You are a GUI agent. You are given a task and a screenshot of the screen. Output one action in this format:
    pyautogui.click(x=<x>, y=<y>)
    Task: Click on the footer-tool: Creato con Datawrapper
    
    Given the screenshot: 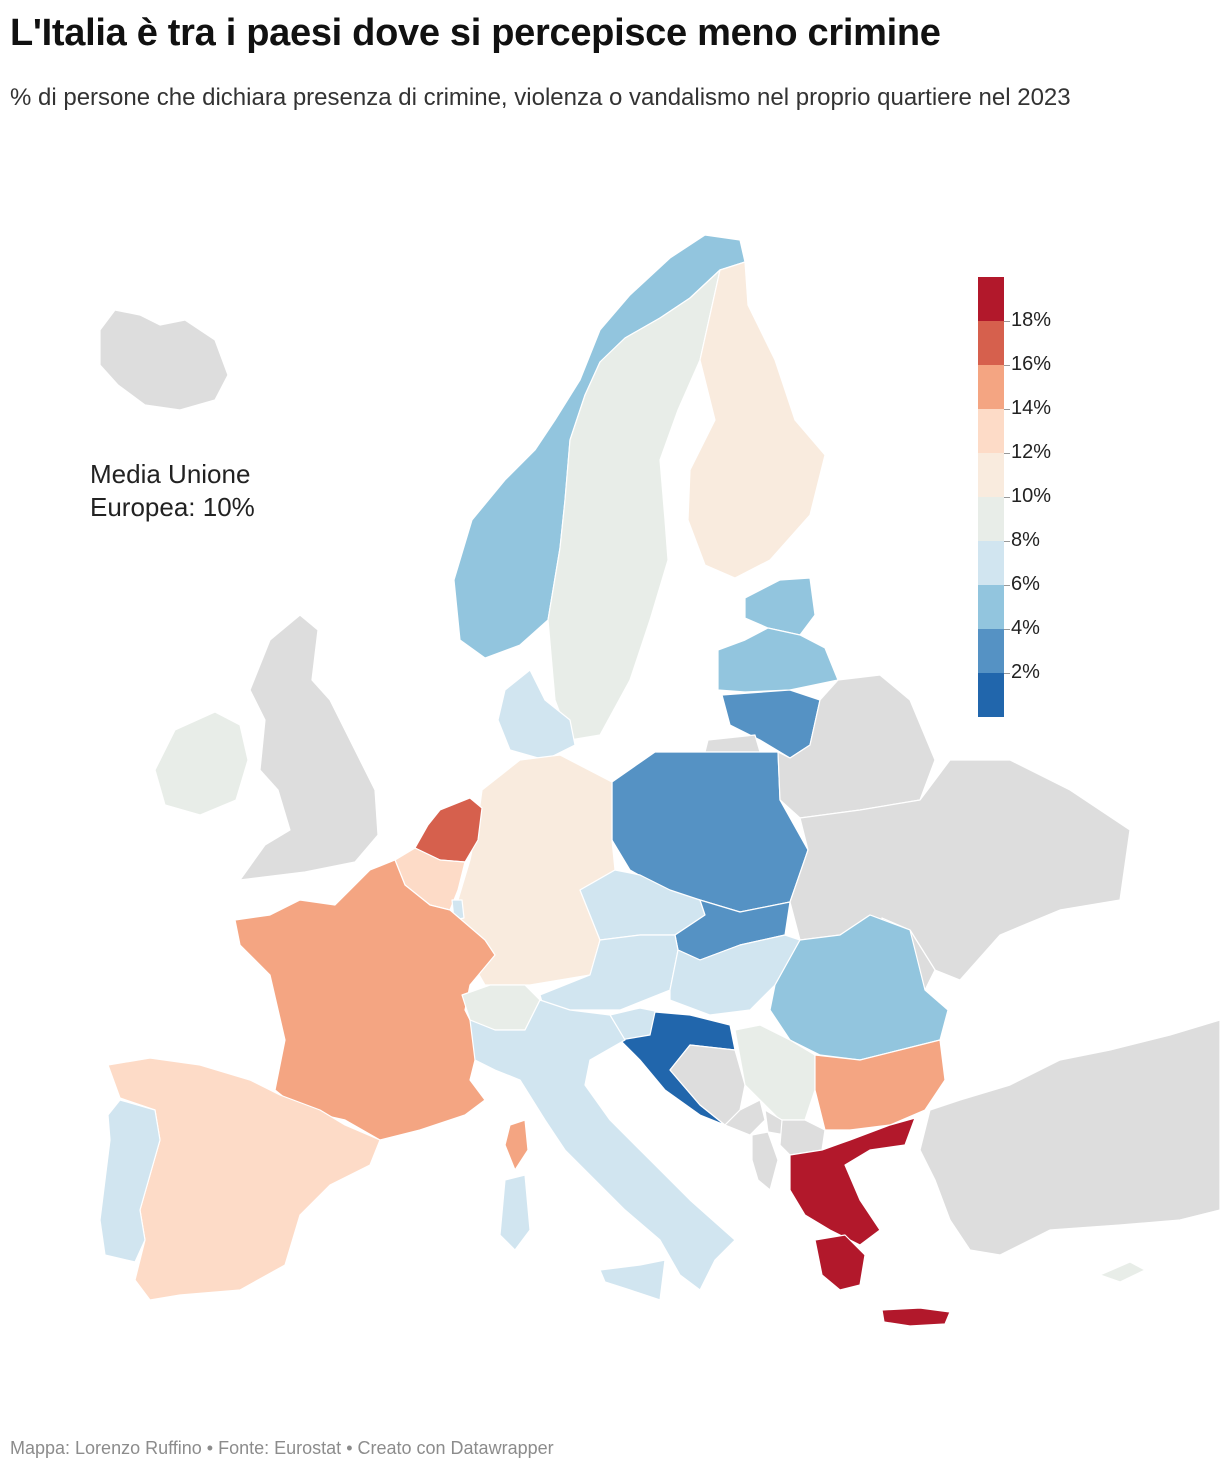 What is the action you would take?
    pyautogui.click(x=455, y=1448)
    